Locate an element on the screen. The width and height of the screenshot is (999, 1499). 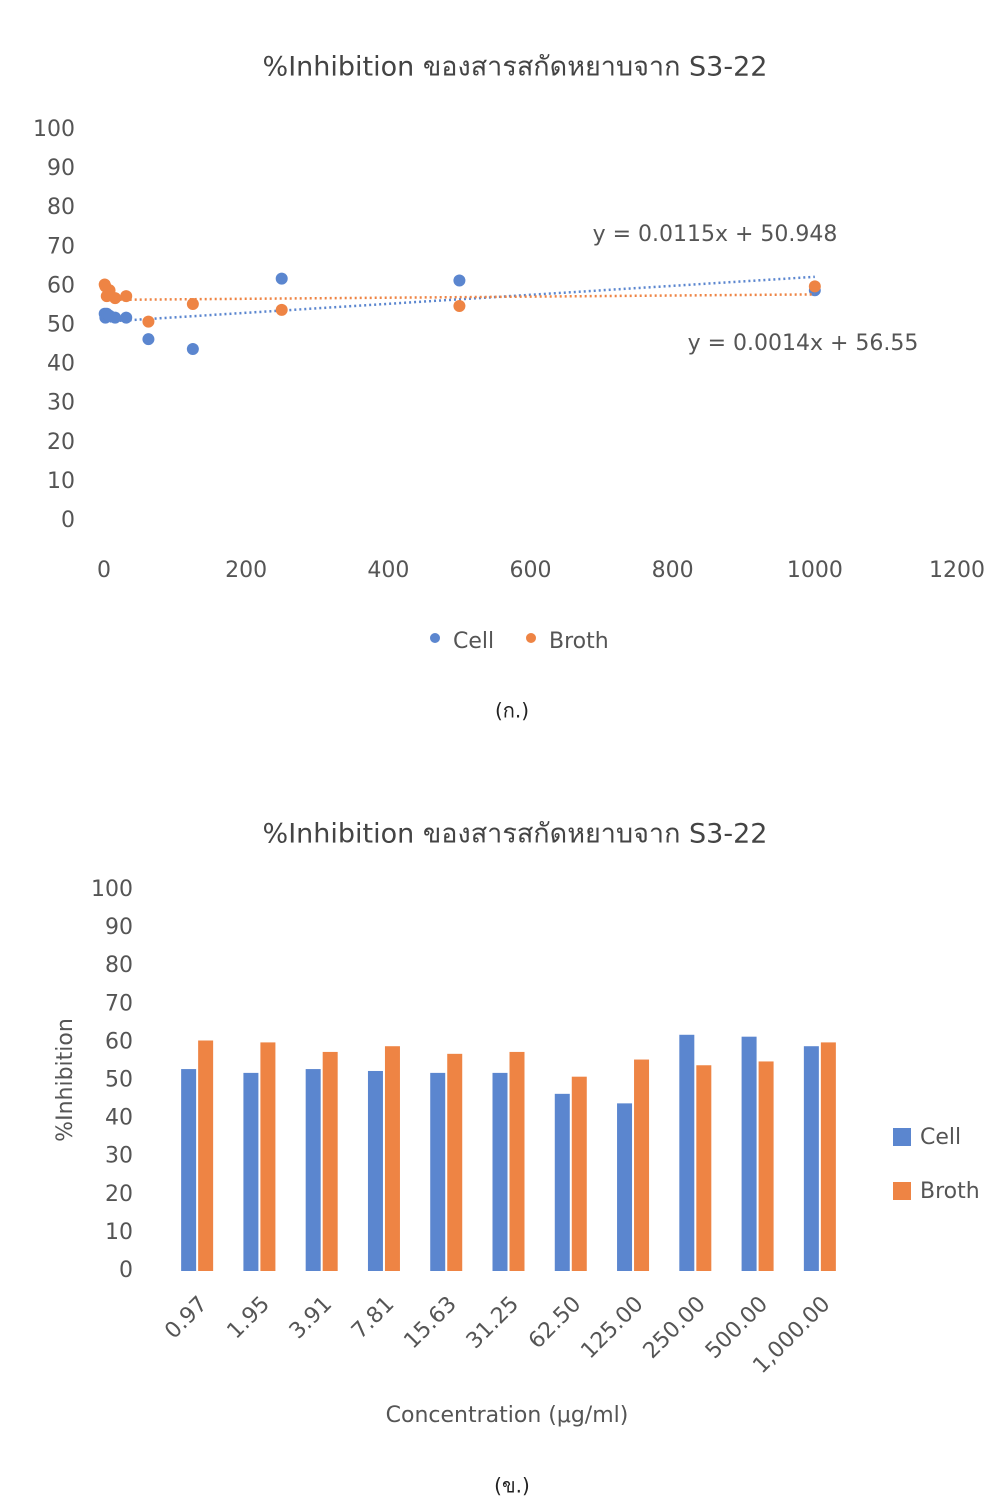
caption: (ข.) is located at coordinates (512, 1486).